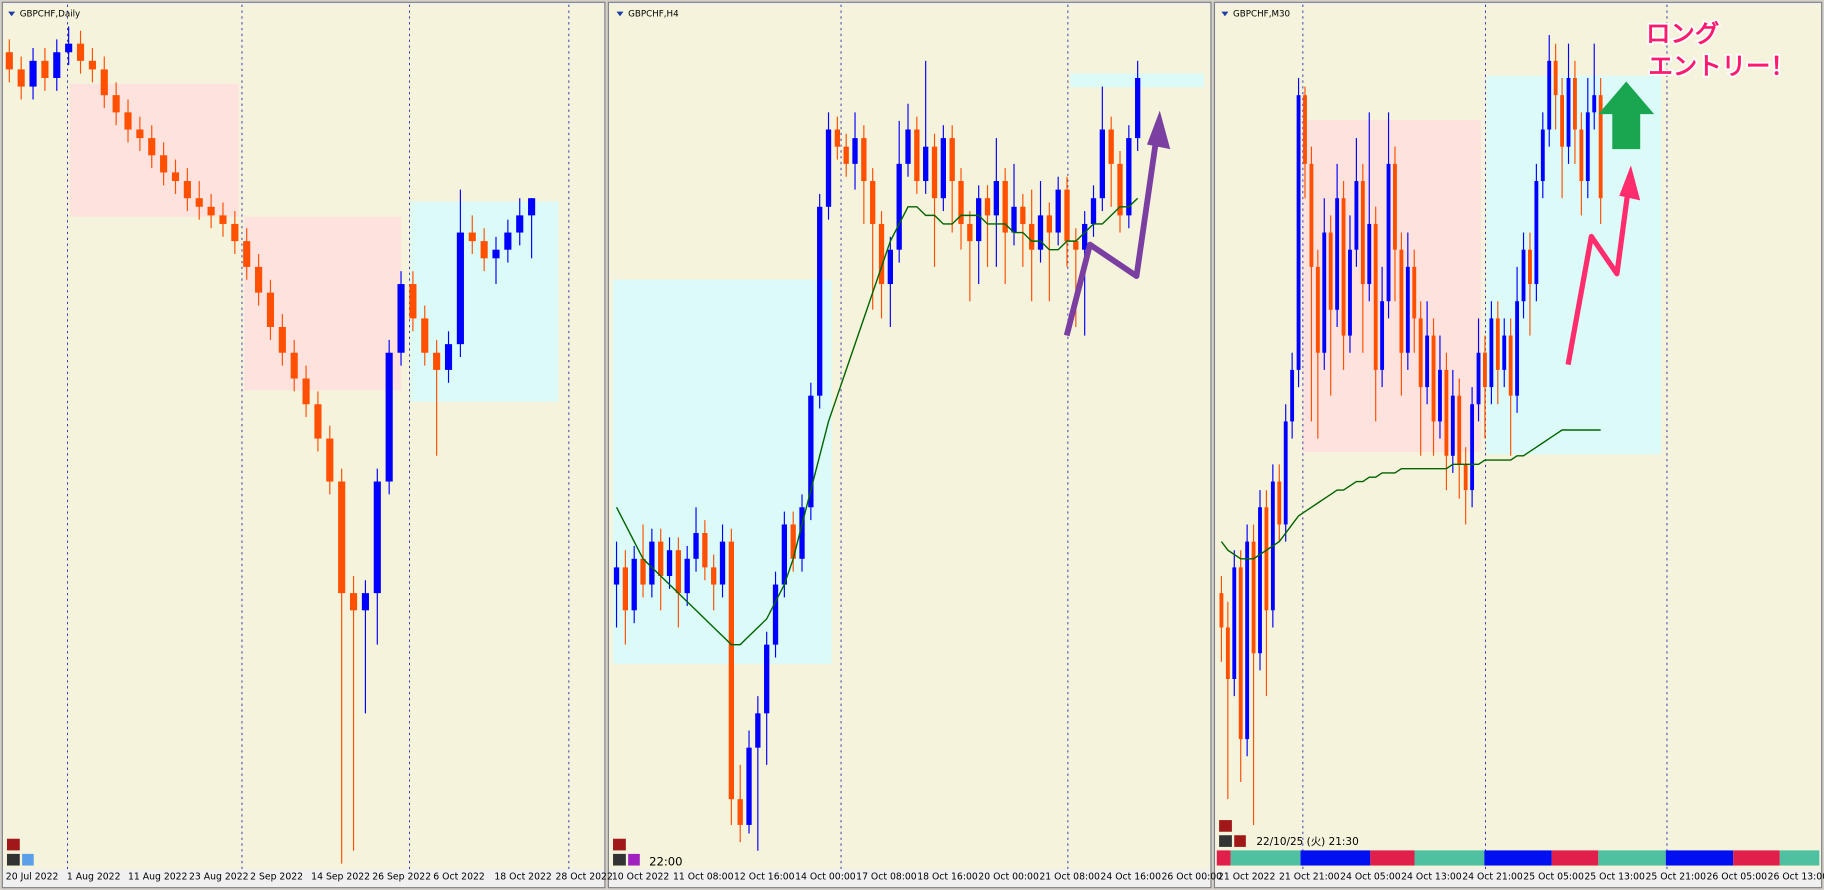 Image resolution: width=1824 pixels, height=890 pixels. I want to click on x-tick-label: 24 Oct 13:00, so click(1431, 877).